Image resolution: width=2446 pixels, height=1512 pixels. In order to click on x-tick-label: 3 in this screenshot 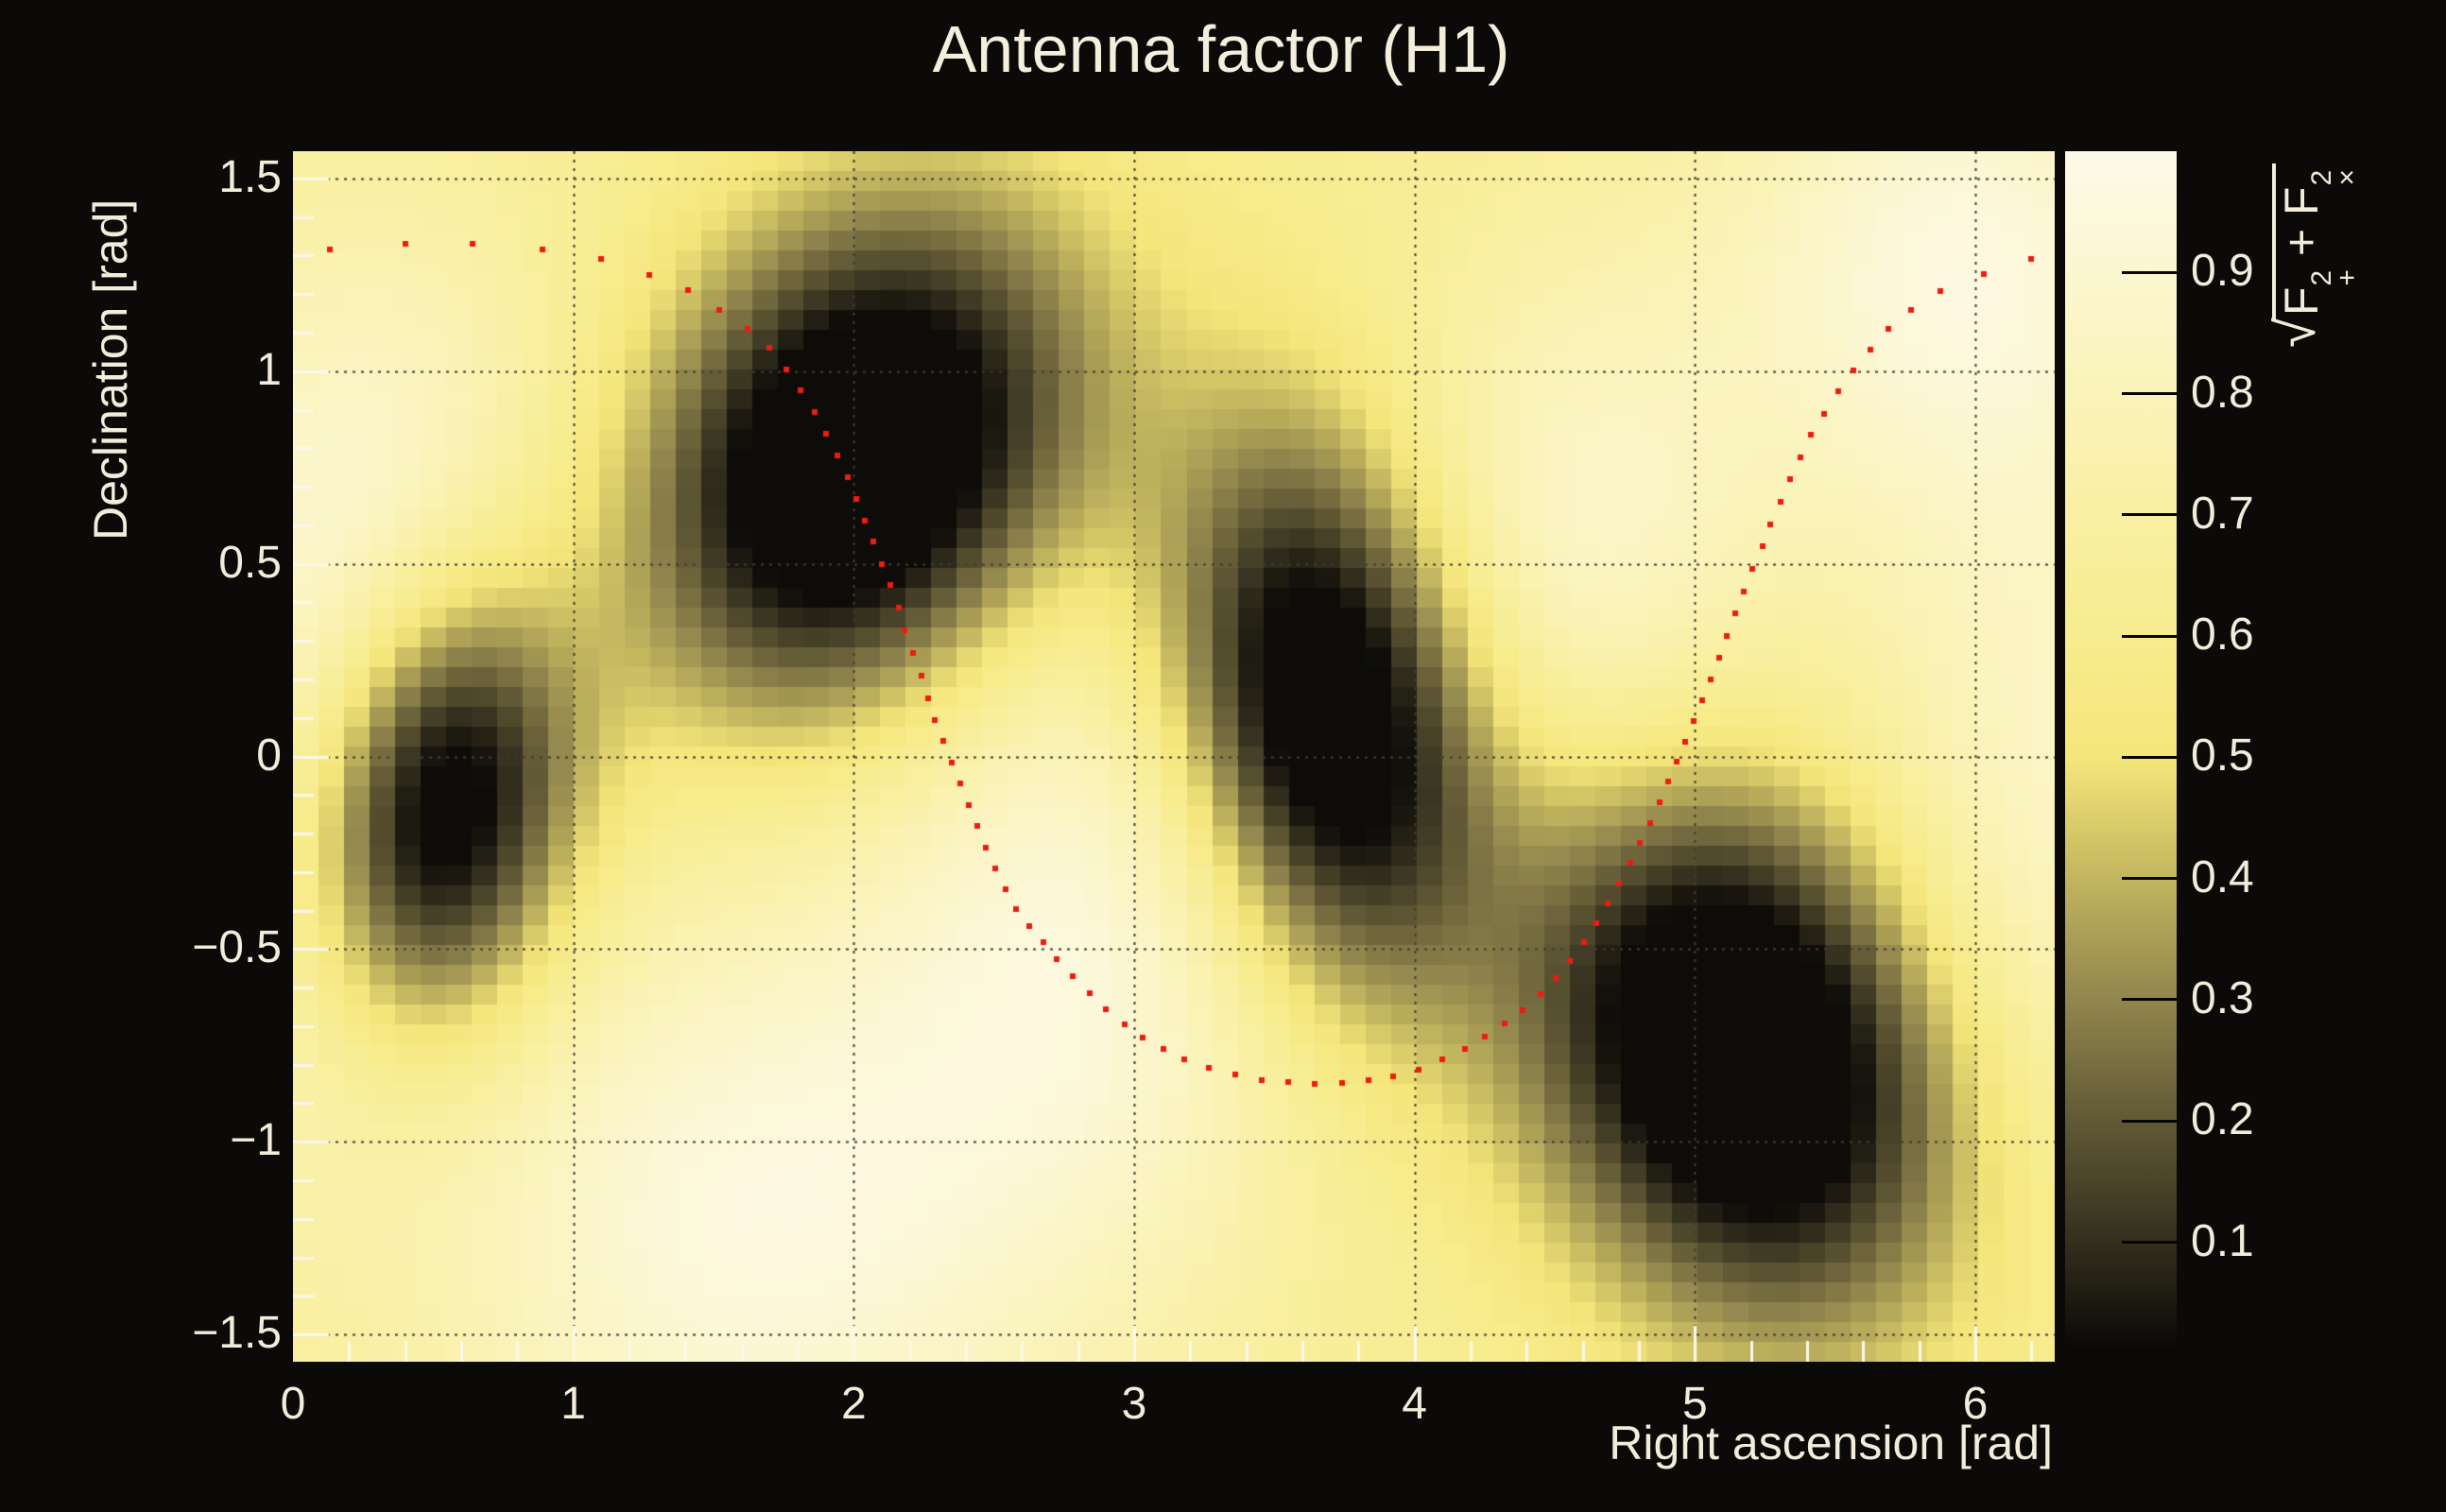, I will do `click(1134, 1404)`.